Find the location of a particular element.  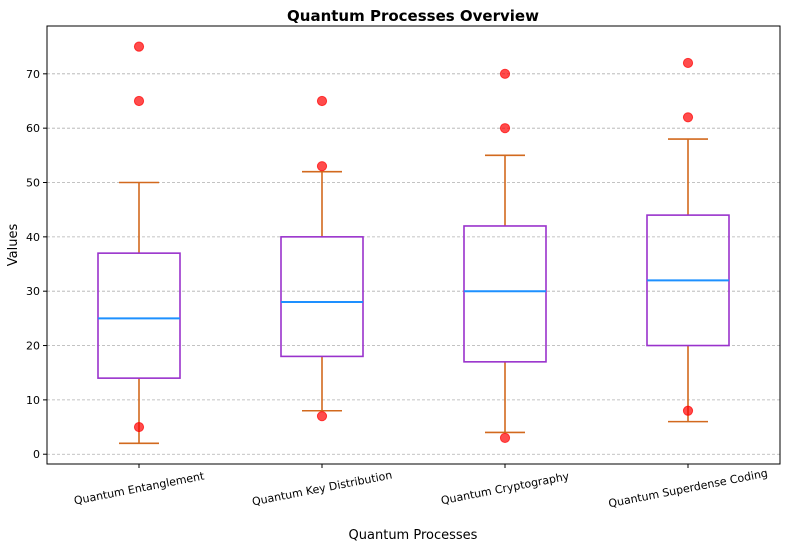

y-tick-label: 20 is located at coordinates (33, 346).